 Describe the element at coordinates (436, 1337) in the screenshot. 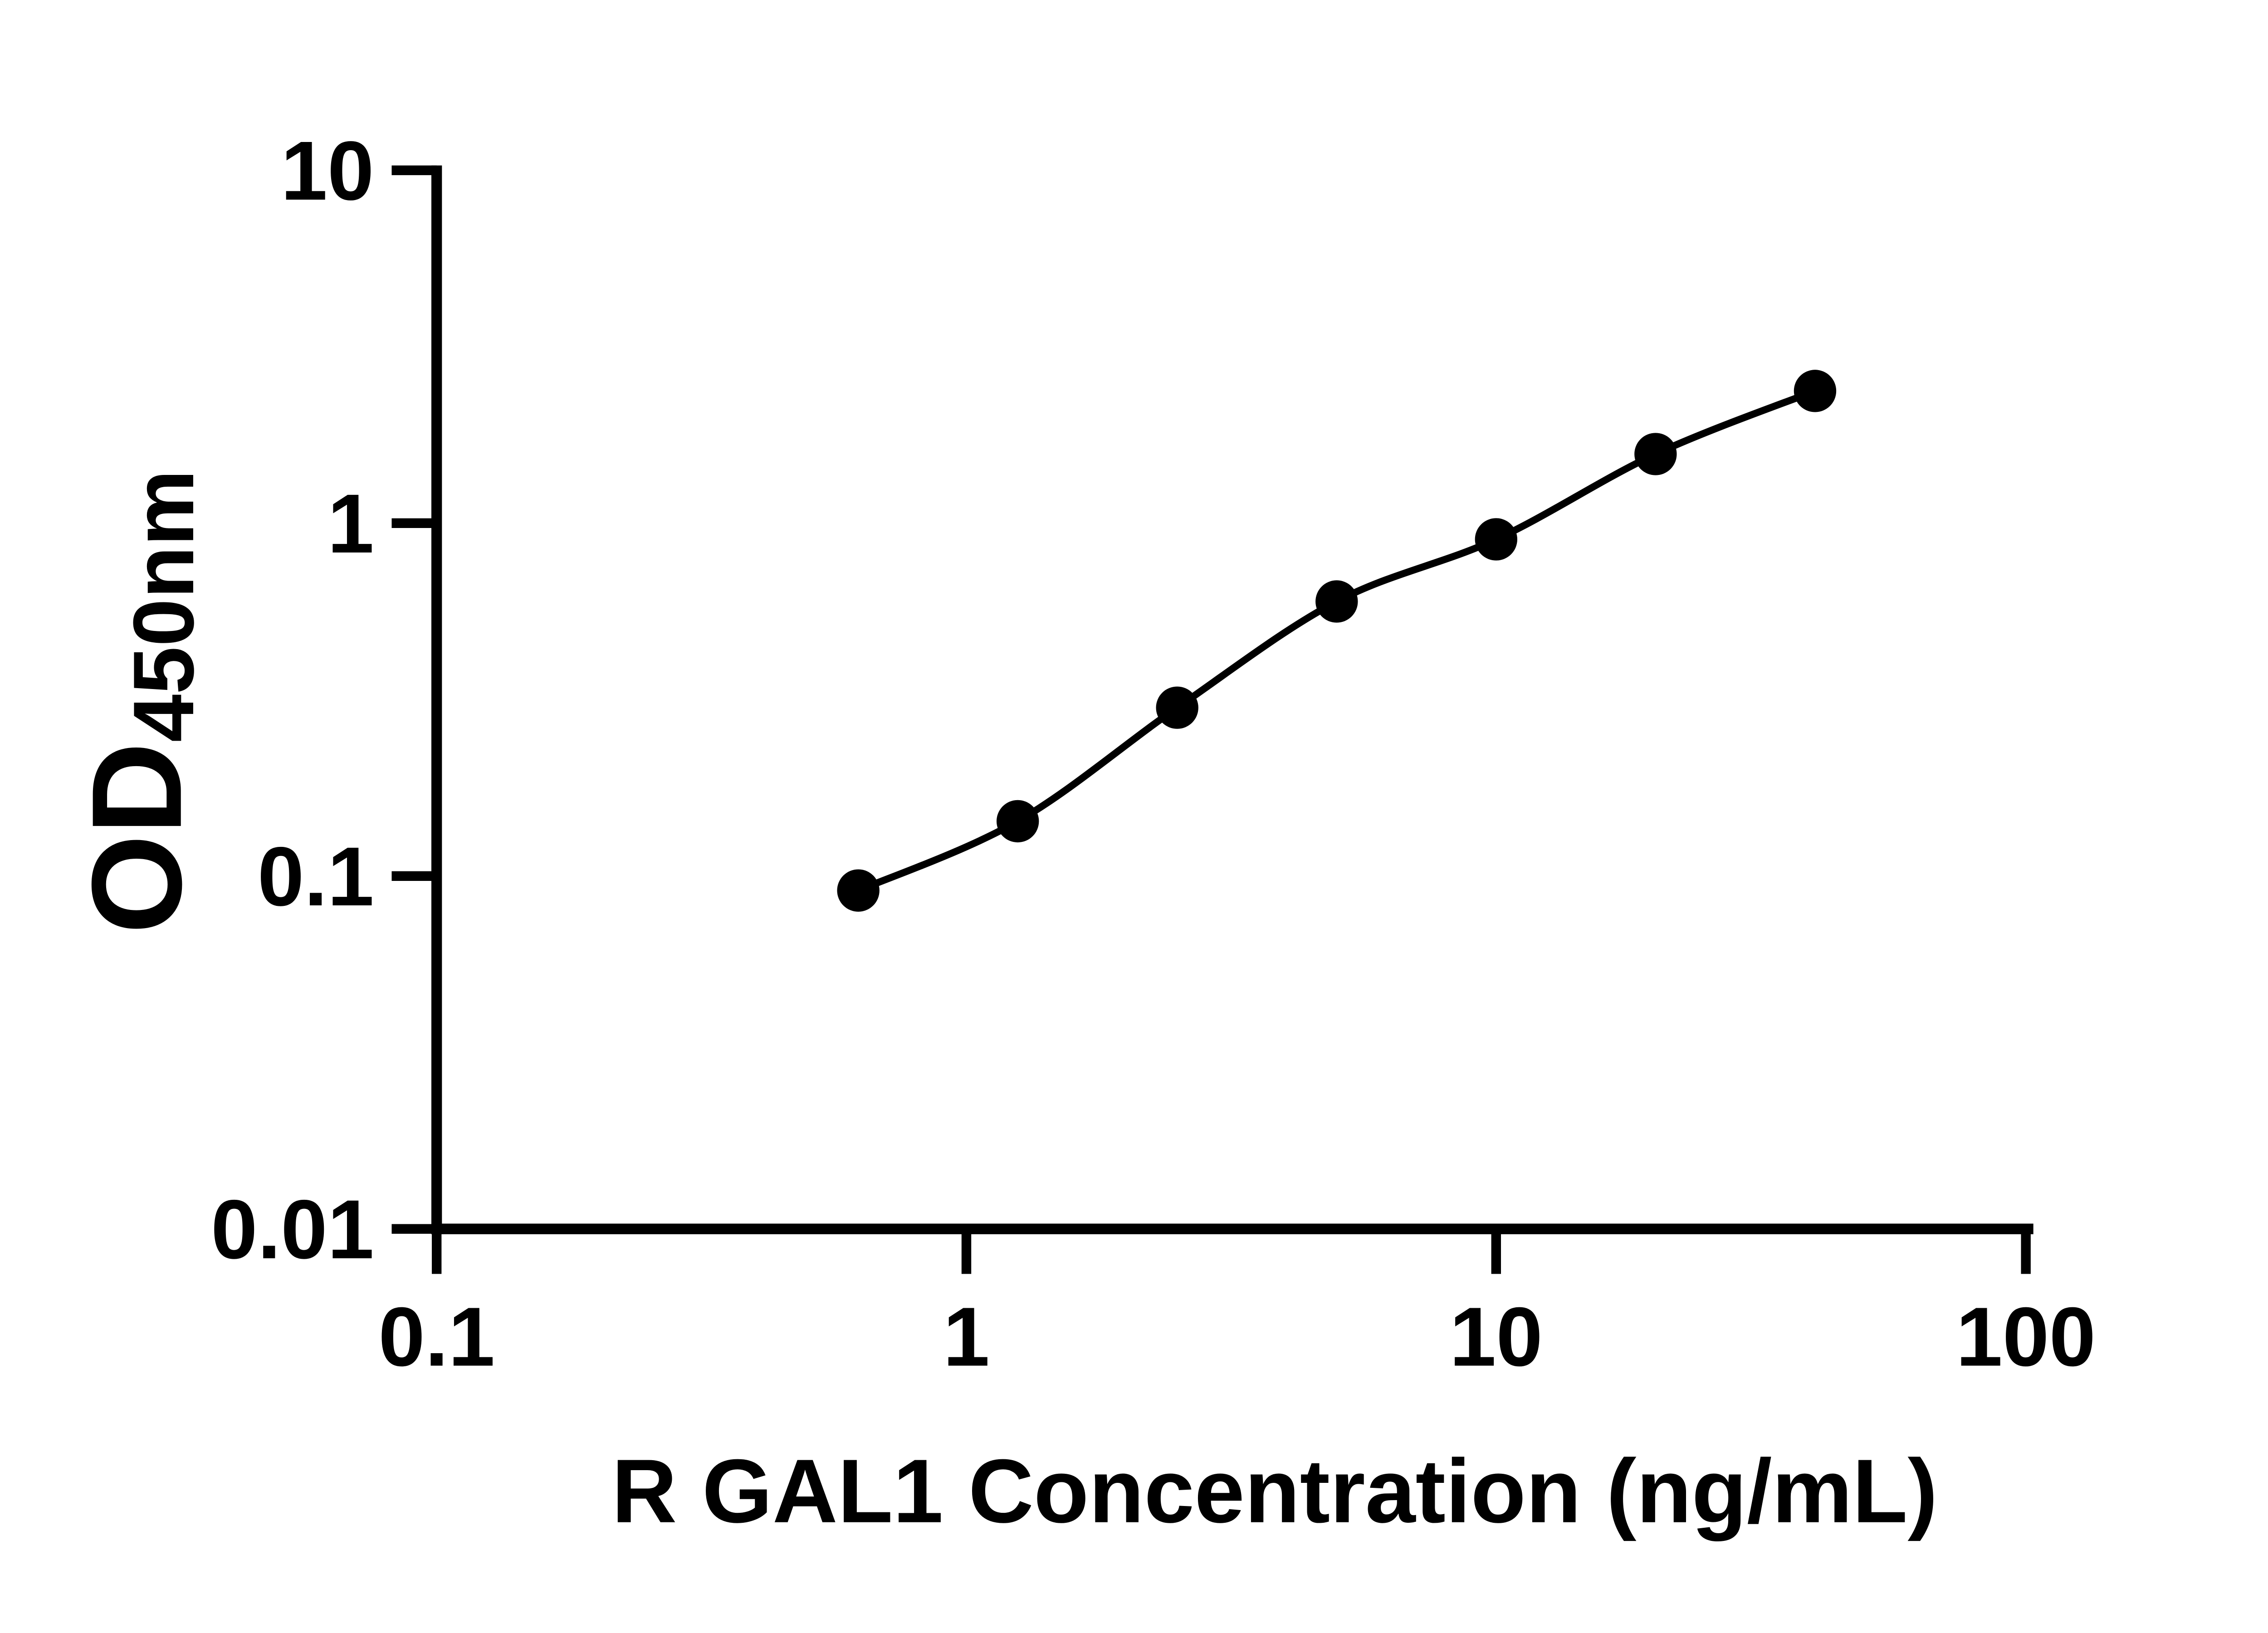

I see `x-tick-label: 0.1` at that location.